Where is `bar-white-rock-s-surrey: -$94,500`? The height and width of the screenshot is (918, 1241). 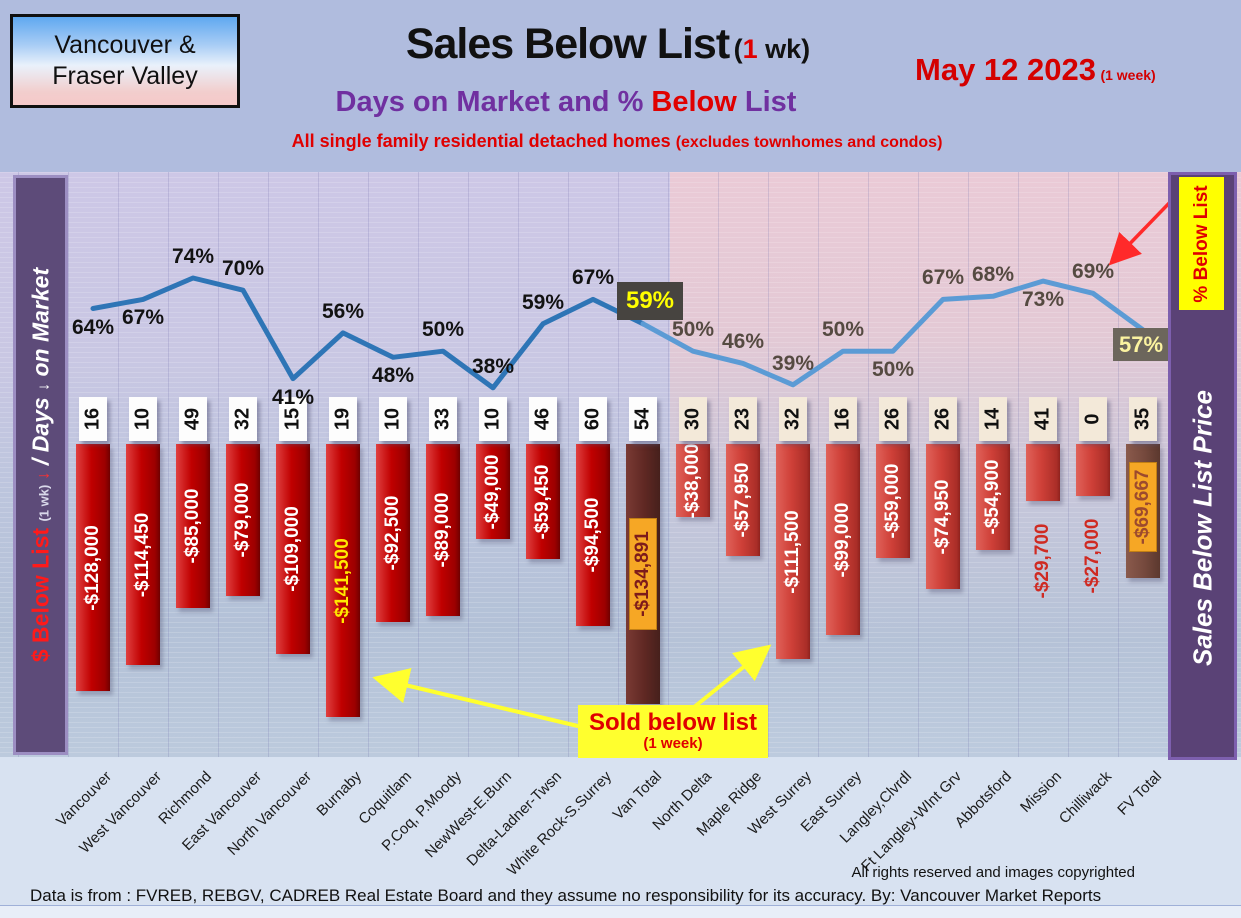
bar-white-rock-s-surrey: -$94,500 is located at coordinates (593, 535).